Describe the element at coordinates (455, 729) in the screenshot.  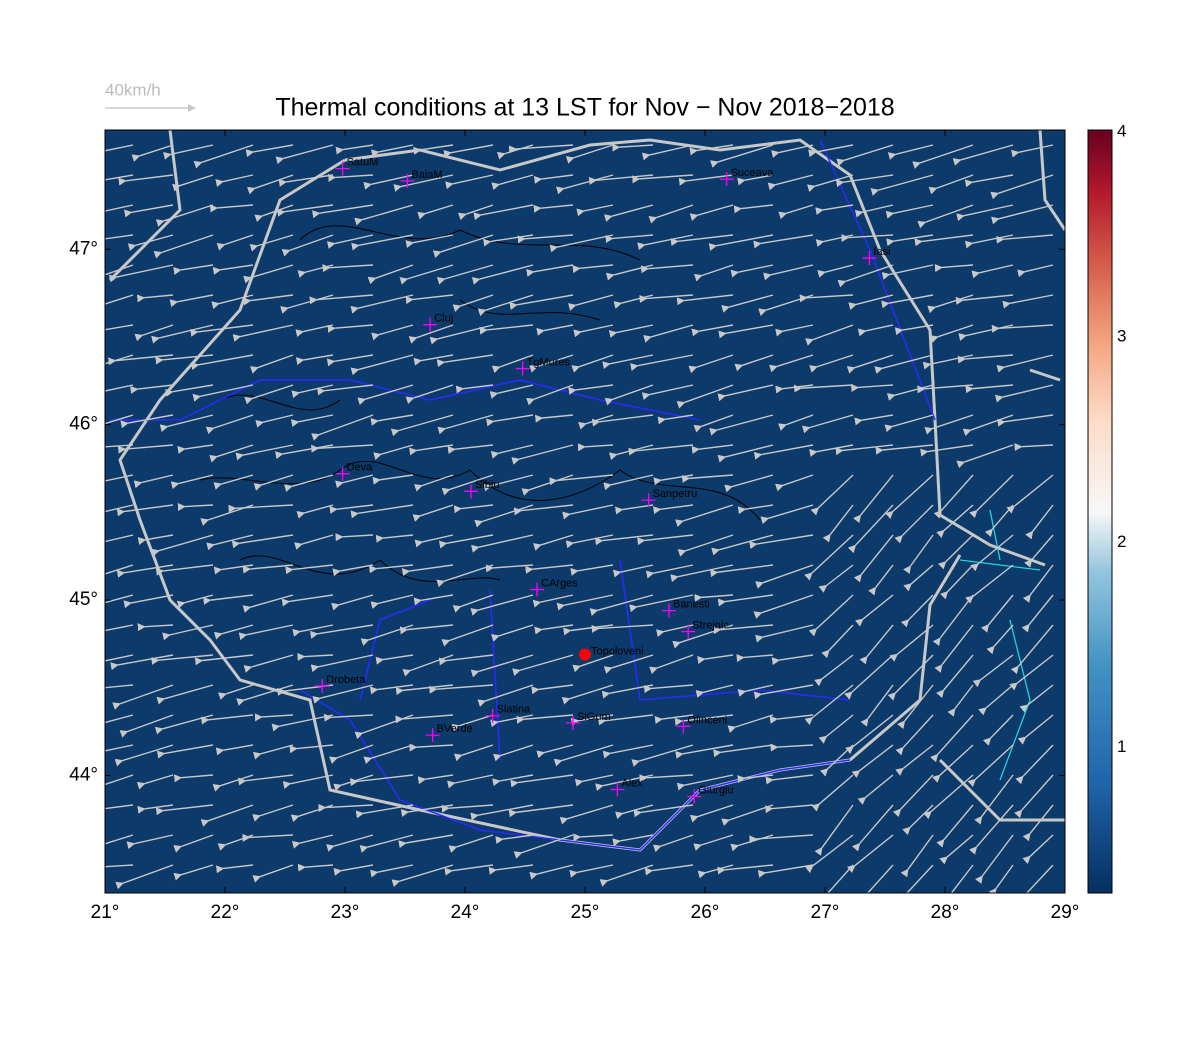
I see `city-label: BVerde` at that location.